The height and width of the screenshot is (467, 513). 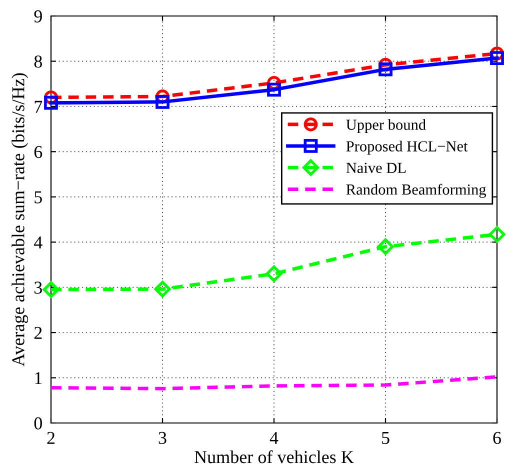 What do you see at coordinates (38, 423) in the screenshot?
I see `y-tick-label: 0` at bounding box center [38, 423].